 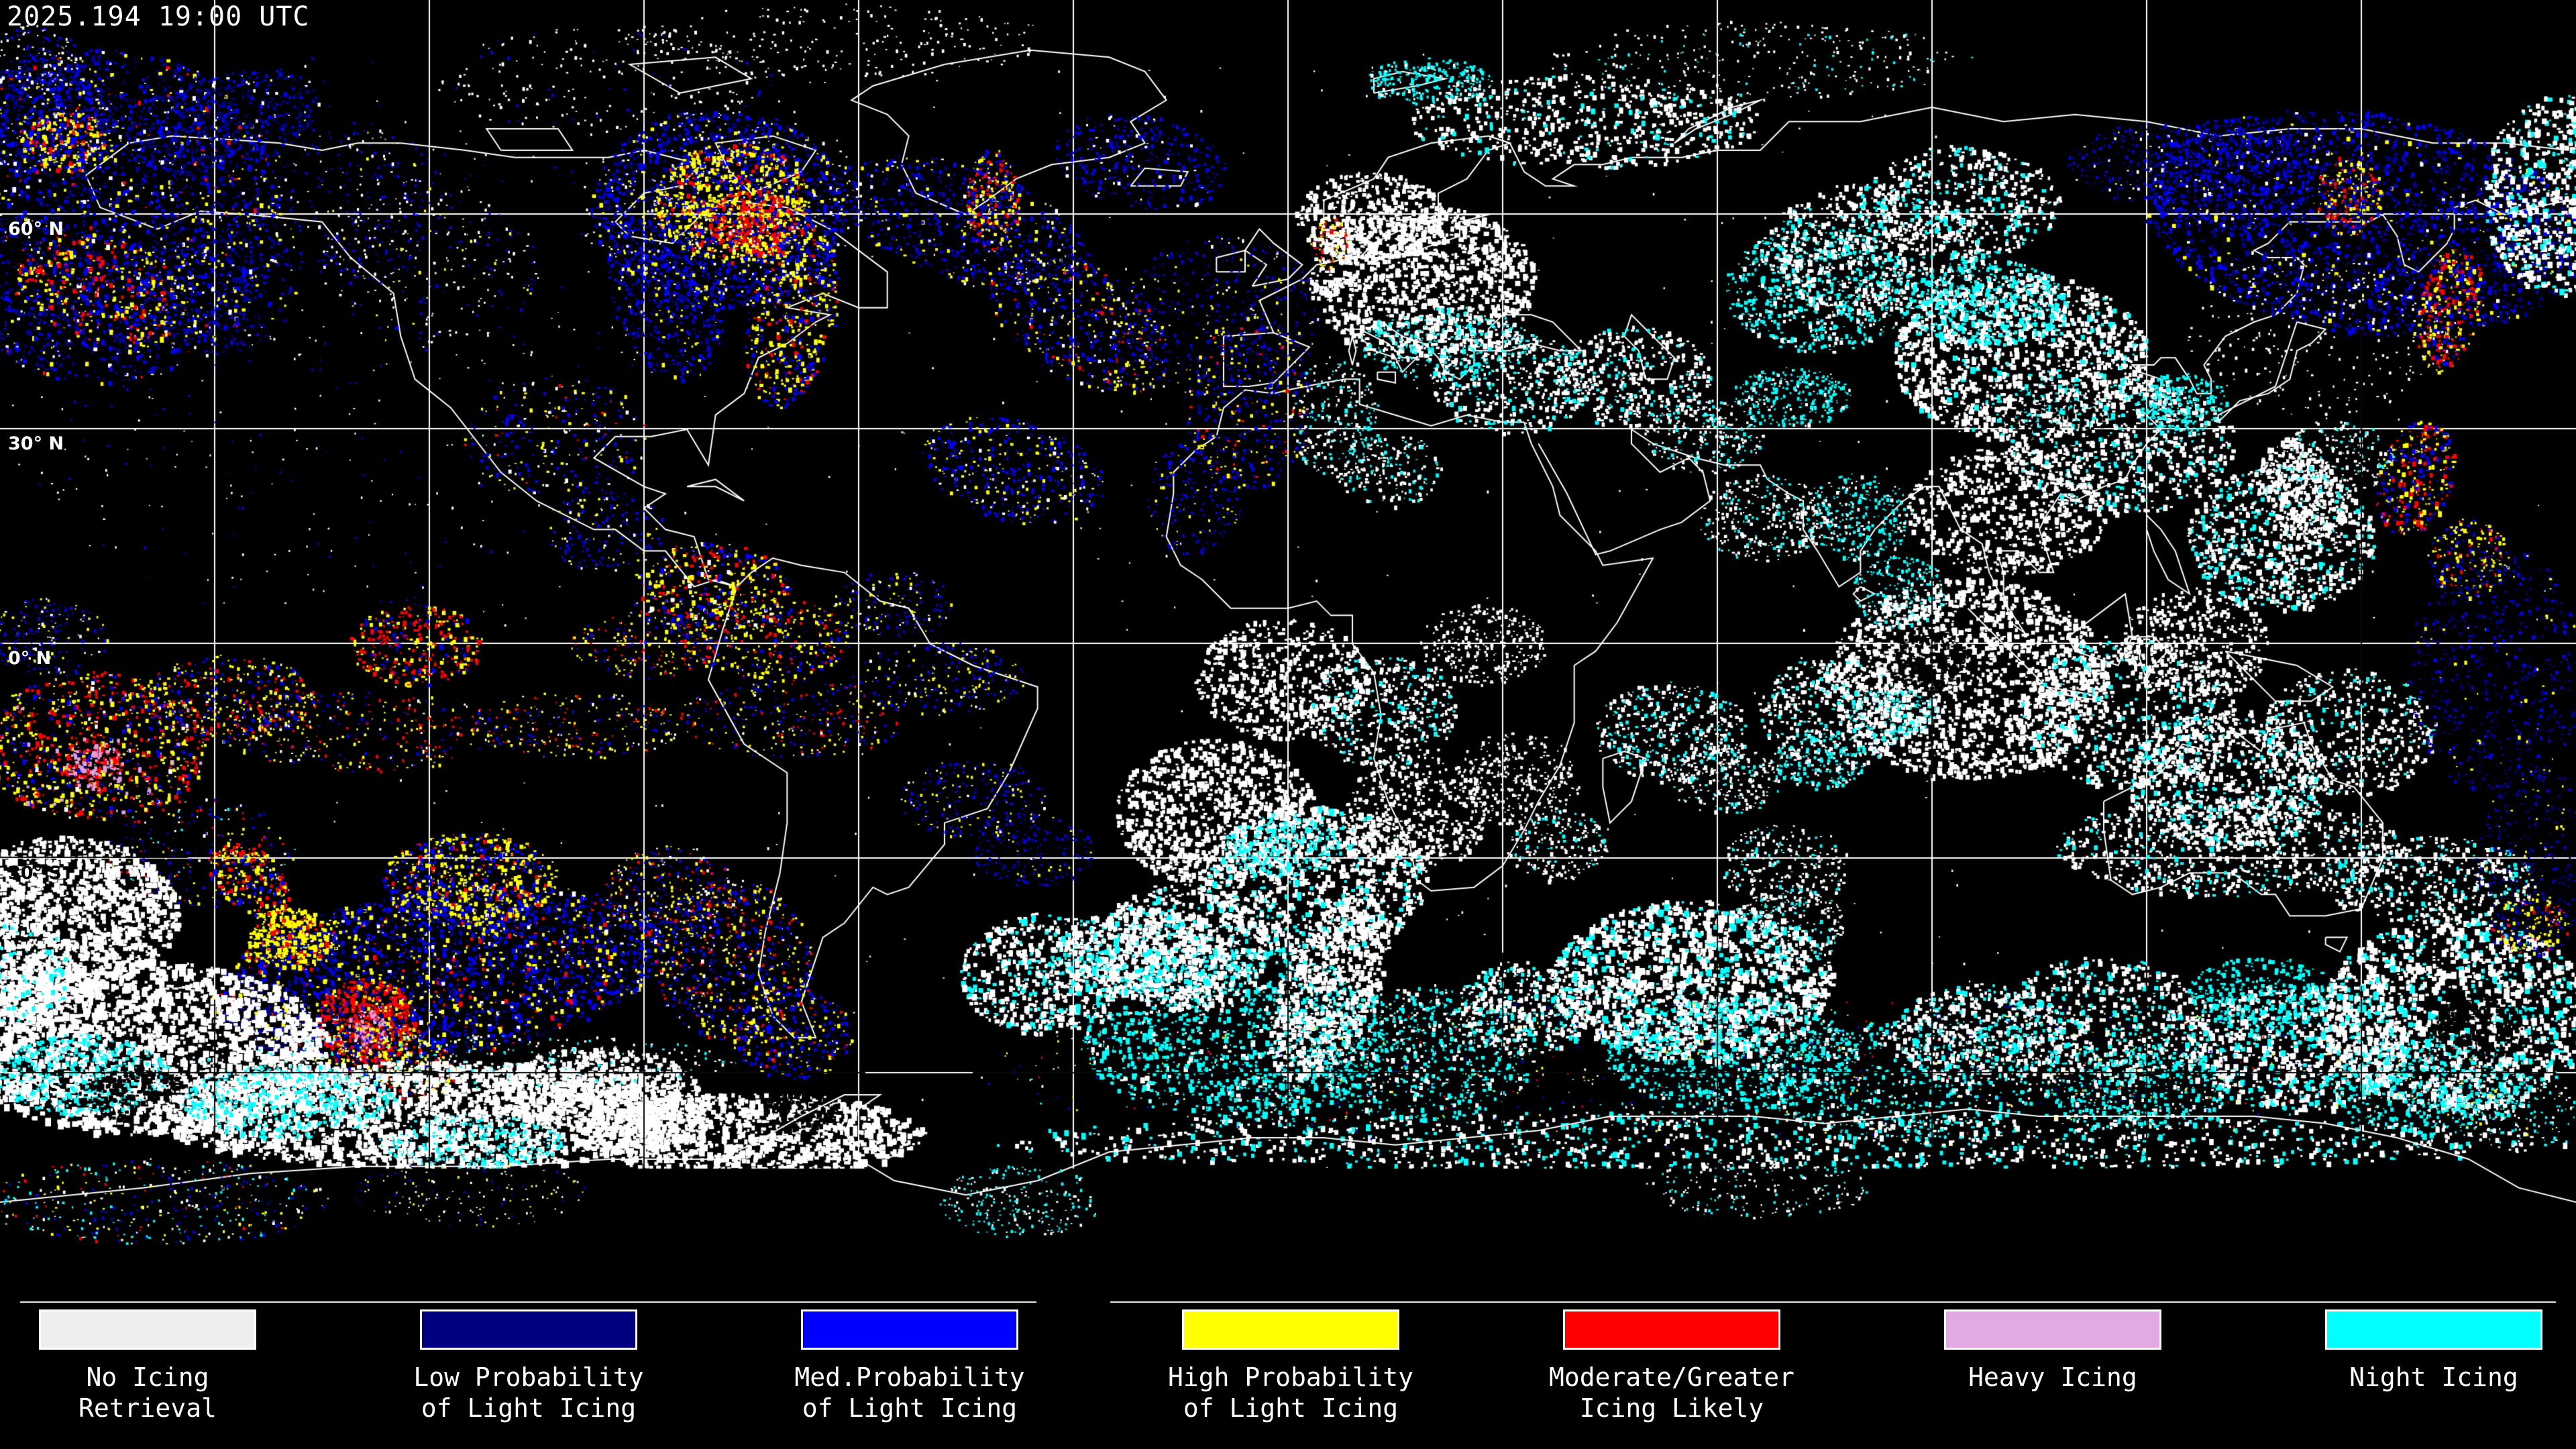 What do you see at coordinates (35, 873) in the screenshot?
I see `lat-label-30s: 30° S` at bounding box center [35, 873].